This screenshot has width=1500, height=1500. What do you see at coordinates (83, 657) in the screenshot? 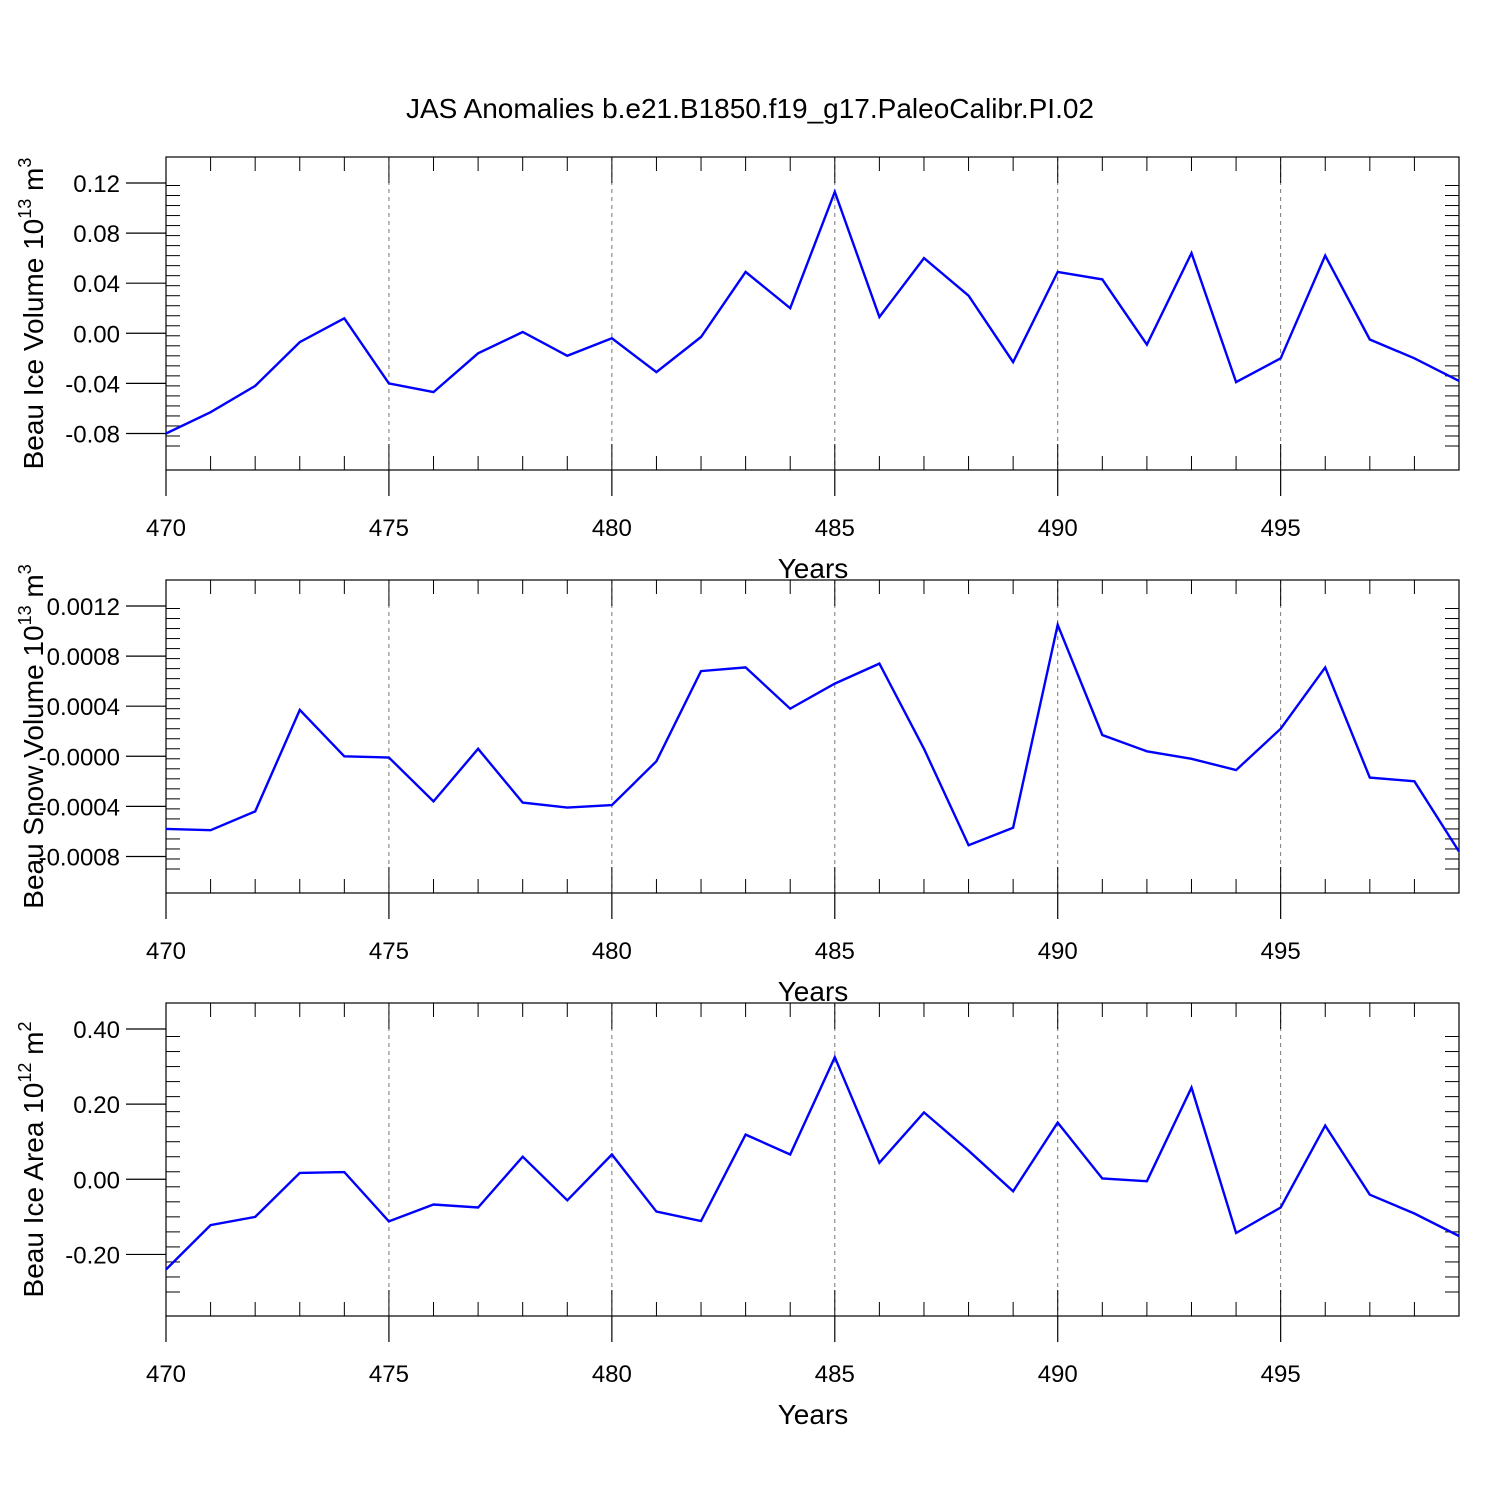
I see `y-tick-label: 0.0008` at bounding box center [83, 657].